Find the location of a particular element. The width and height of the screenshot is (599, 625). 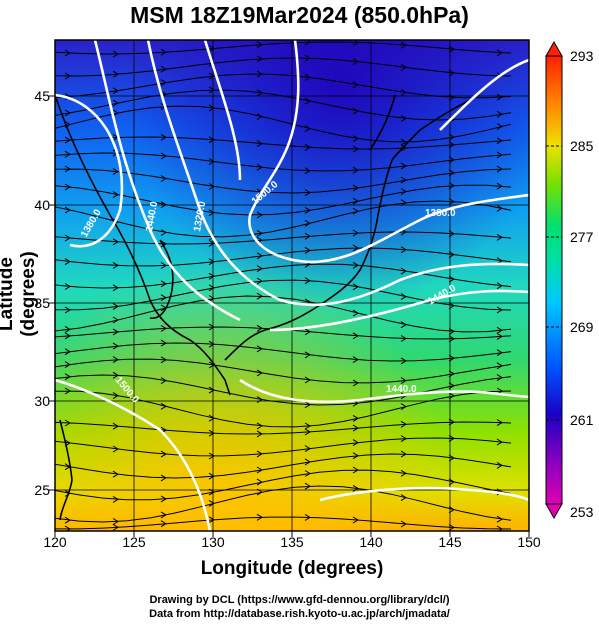

x-tick-label: 135 is located at coordinates (292, 542).